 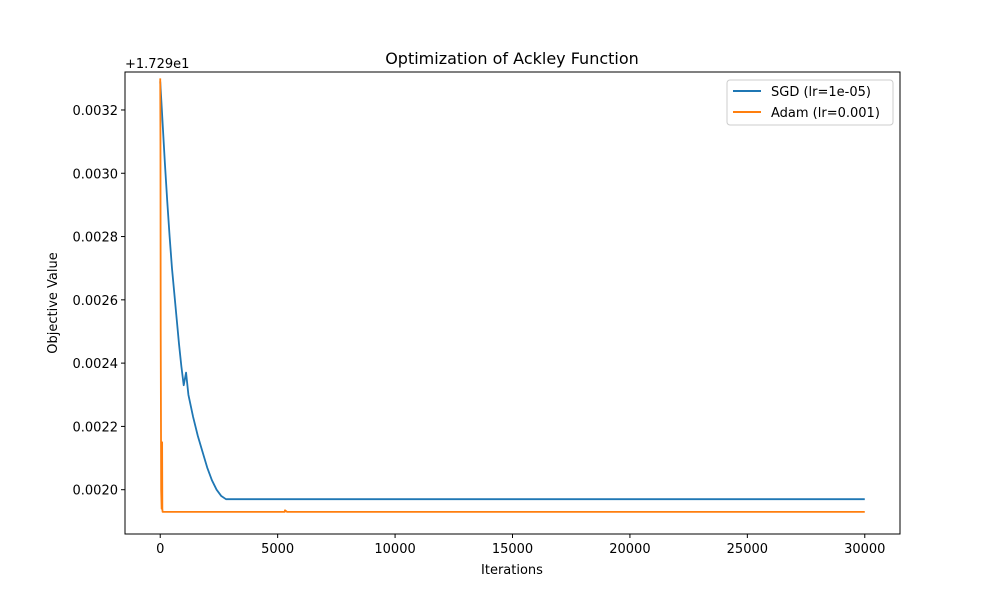 I want to click on y-tick-label: 0.0022, so click(x=96, y=427).